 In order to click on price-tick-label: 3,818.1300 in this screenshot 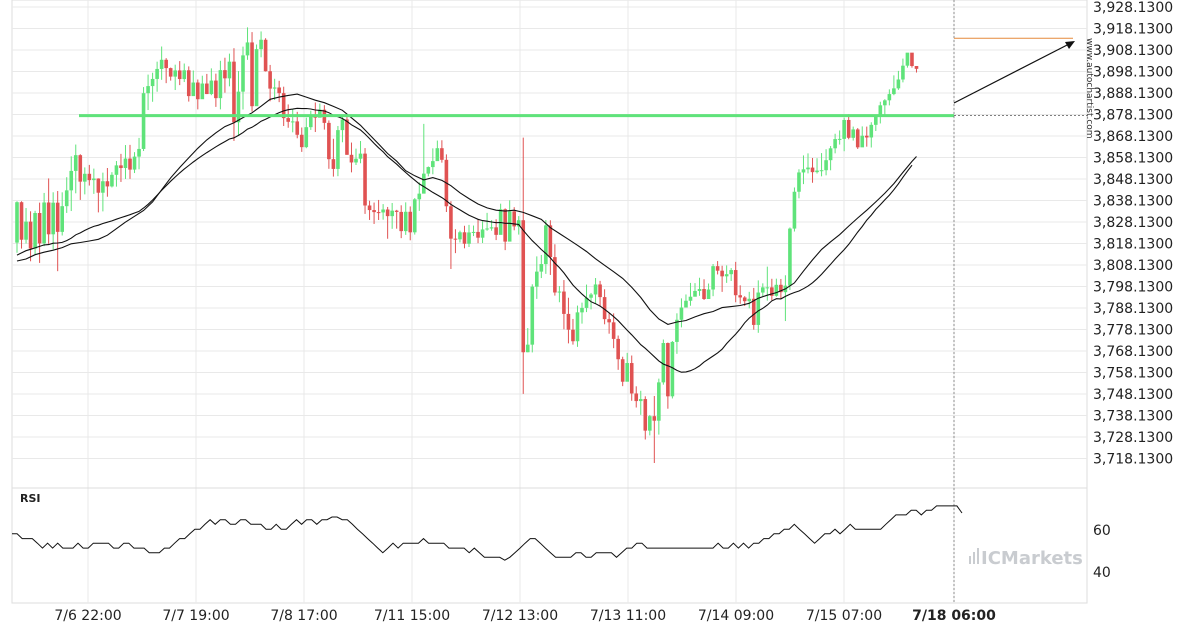, I will do `click(1133, 245)`.